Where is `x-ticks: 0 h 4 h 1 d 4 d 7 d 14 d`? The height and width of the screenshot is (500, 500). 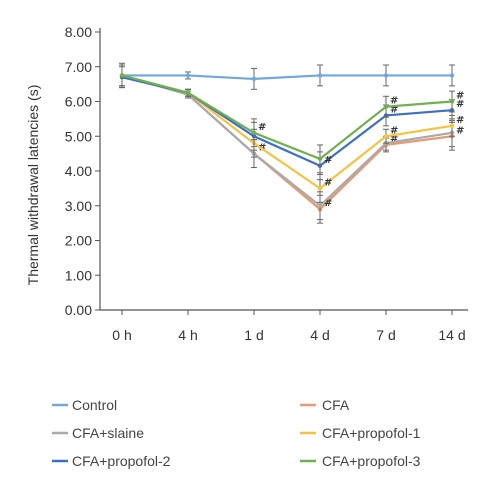
x-ticks: 0 h 4 h 1 d 4 d 7 d 14 d is located at coordinates (289, 326).